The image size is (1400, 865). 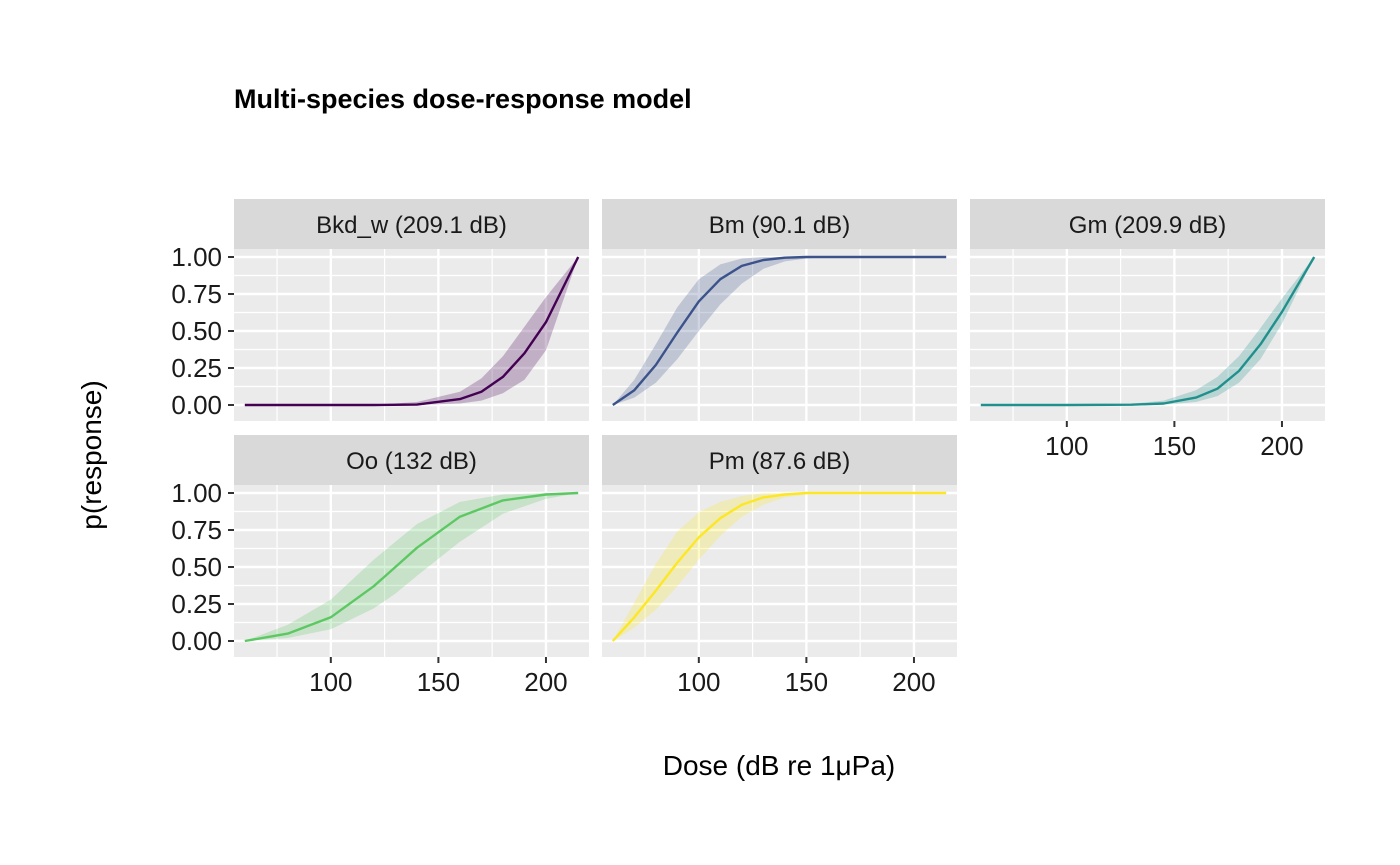 What do you see at coordinates (463, 99) in the screenshot?
I see `chart-title: Multi-species dose-response model` at bounding box center [463, 99].